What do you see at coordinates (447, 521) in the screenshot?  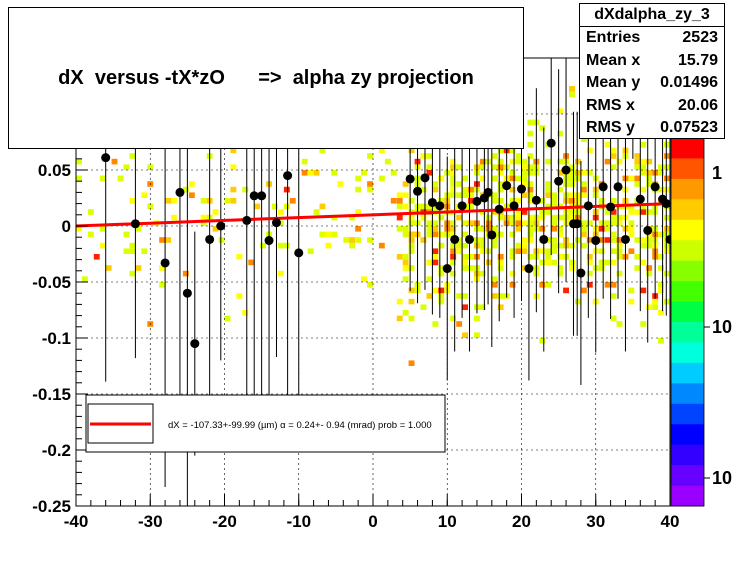 I see `x-tick-label: 10` at bounding box center [447, 521].